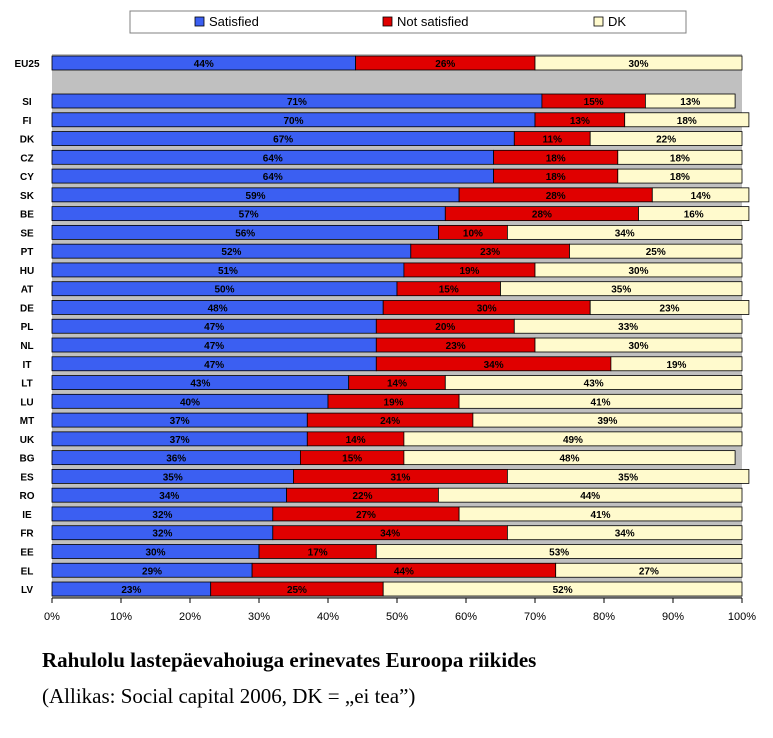 Image resolution: width=773 pixels, height=738 pixels. Describe the element at coordinates (607, 421) in the screenshot. I see `data-label: 39%` at that location.